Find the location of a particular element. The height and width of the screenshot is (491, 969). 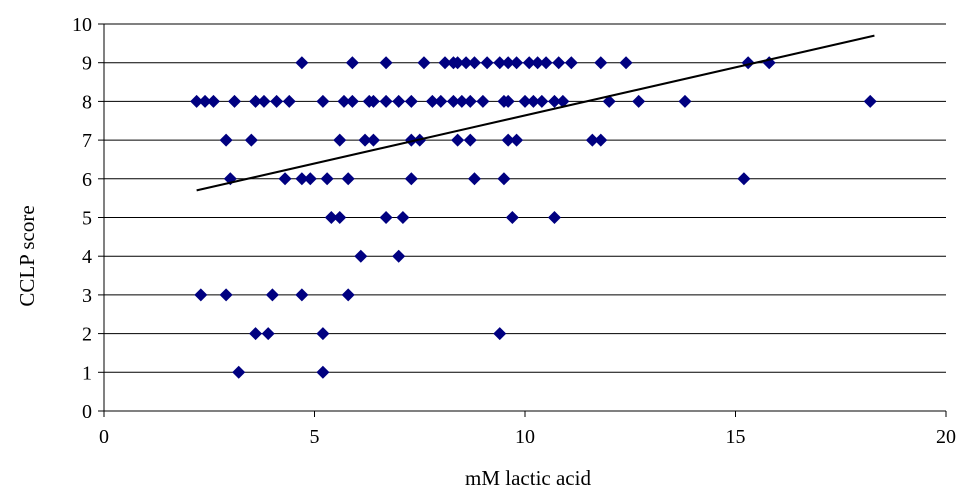

x-axis-title: mM lactic acid is located at coordinates (528, 478).